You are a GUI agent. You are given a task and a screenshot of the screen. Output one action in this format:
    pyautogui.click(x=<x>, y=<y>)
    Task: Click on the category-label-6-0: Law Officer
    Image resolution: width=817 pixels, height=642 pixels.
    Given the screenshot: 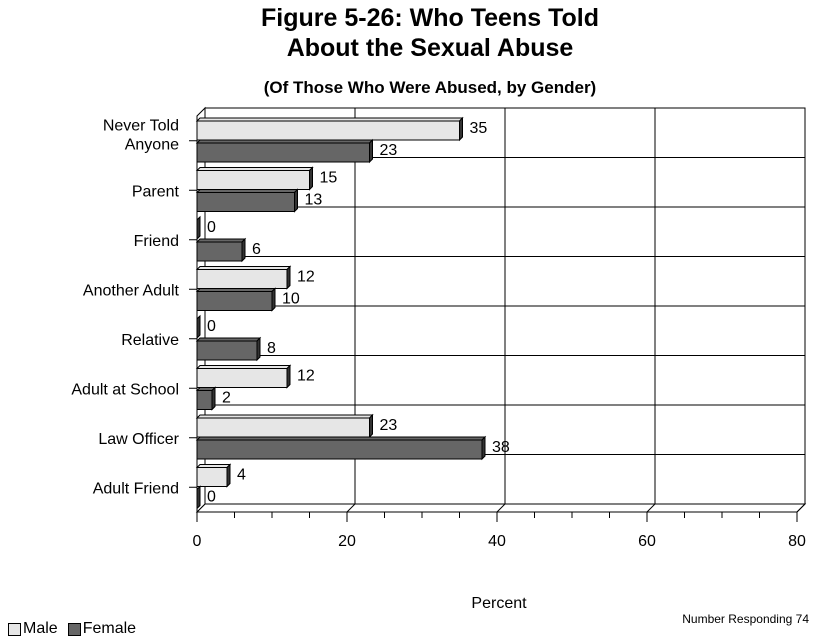 What is the action you would take?
    pyautogui.click(x=138, y=439)
    